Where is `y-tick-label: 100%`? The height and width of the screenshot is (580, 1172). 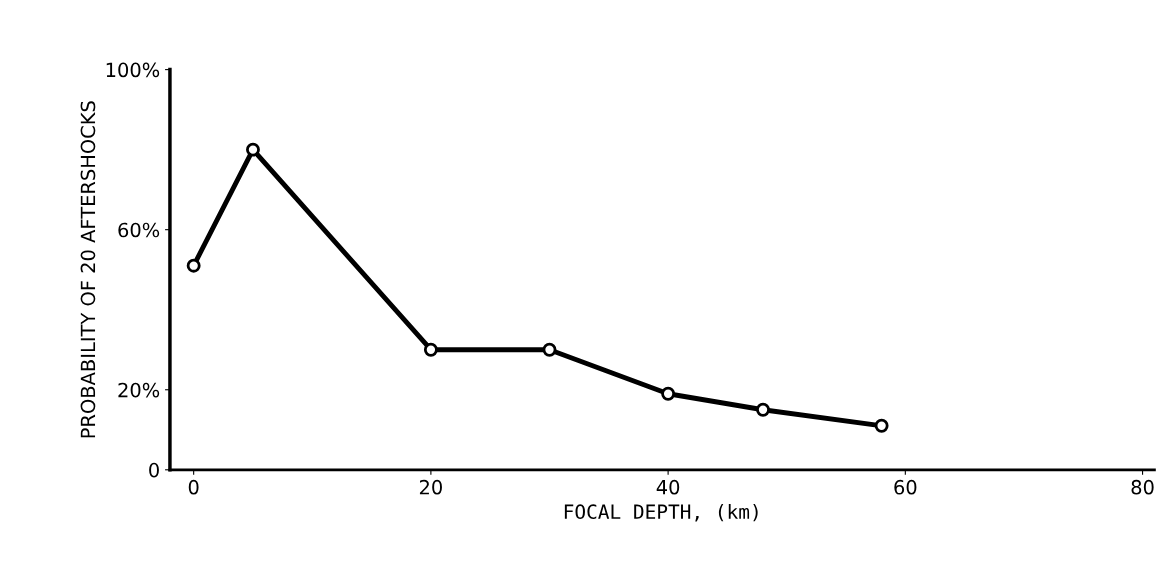 y-tick-label: 100% is located at coordinates (133, 70).